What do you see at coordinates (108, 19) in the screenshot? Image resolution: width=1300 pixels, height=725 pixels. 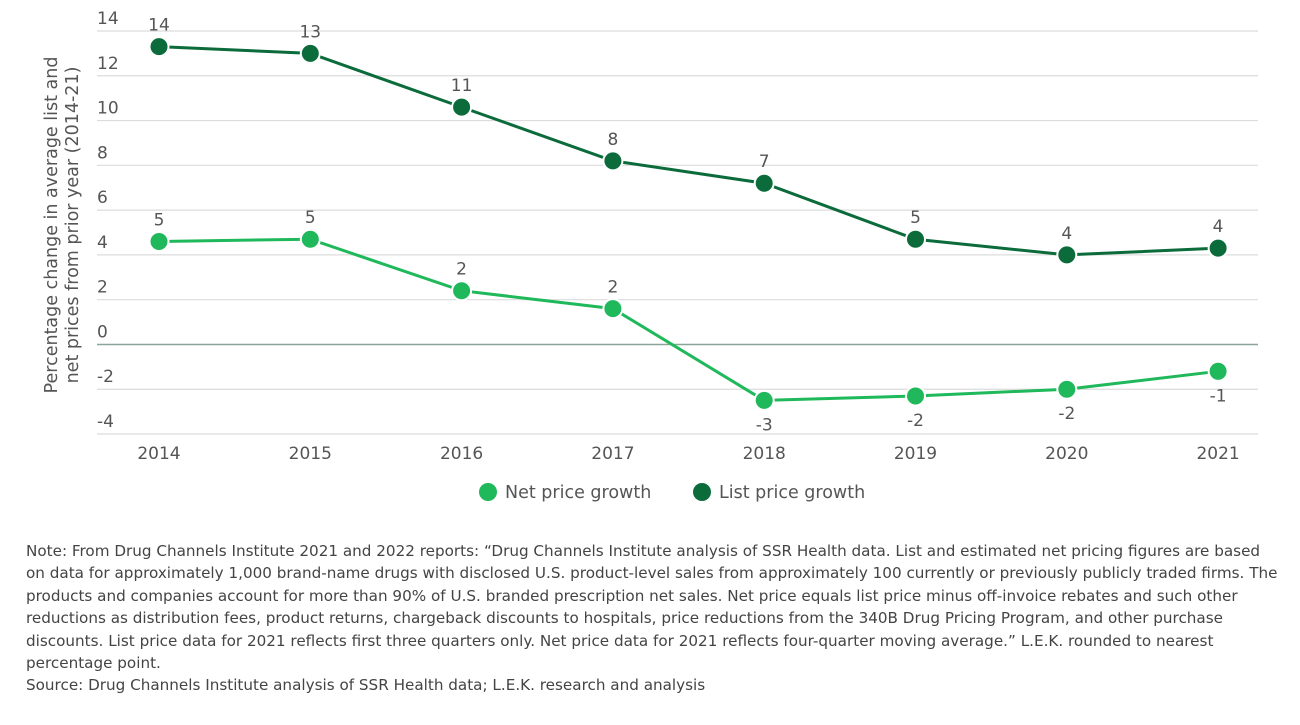 I see `y-tick-label: 14` at bounding box center [108, 19].